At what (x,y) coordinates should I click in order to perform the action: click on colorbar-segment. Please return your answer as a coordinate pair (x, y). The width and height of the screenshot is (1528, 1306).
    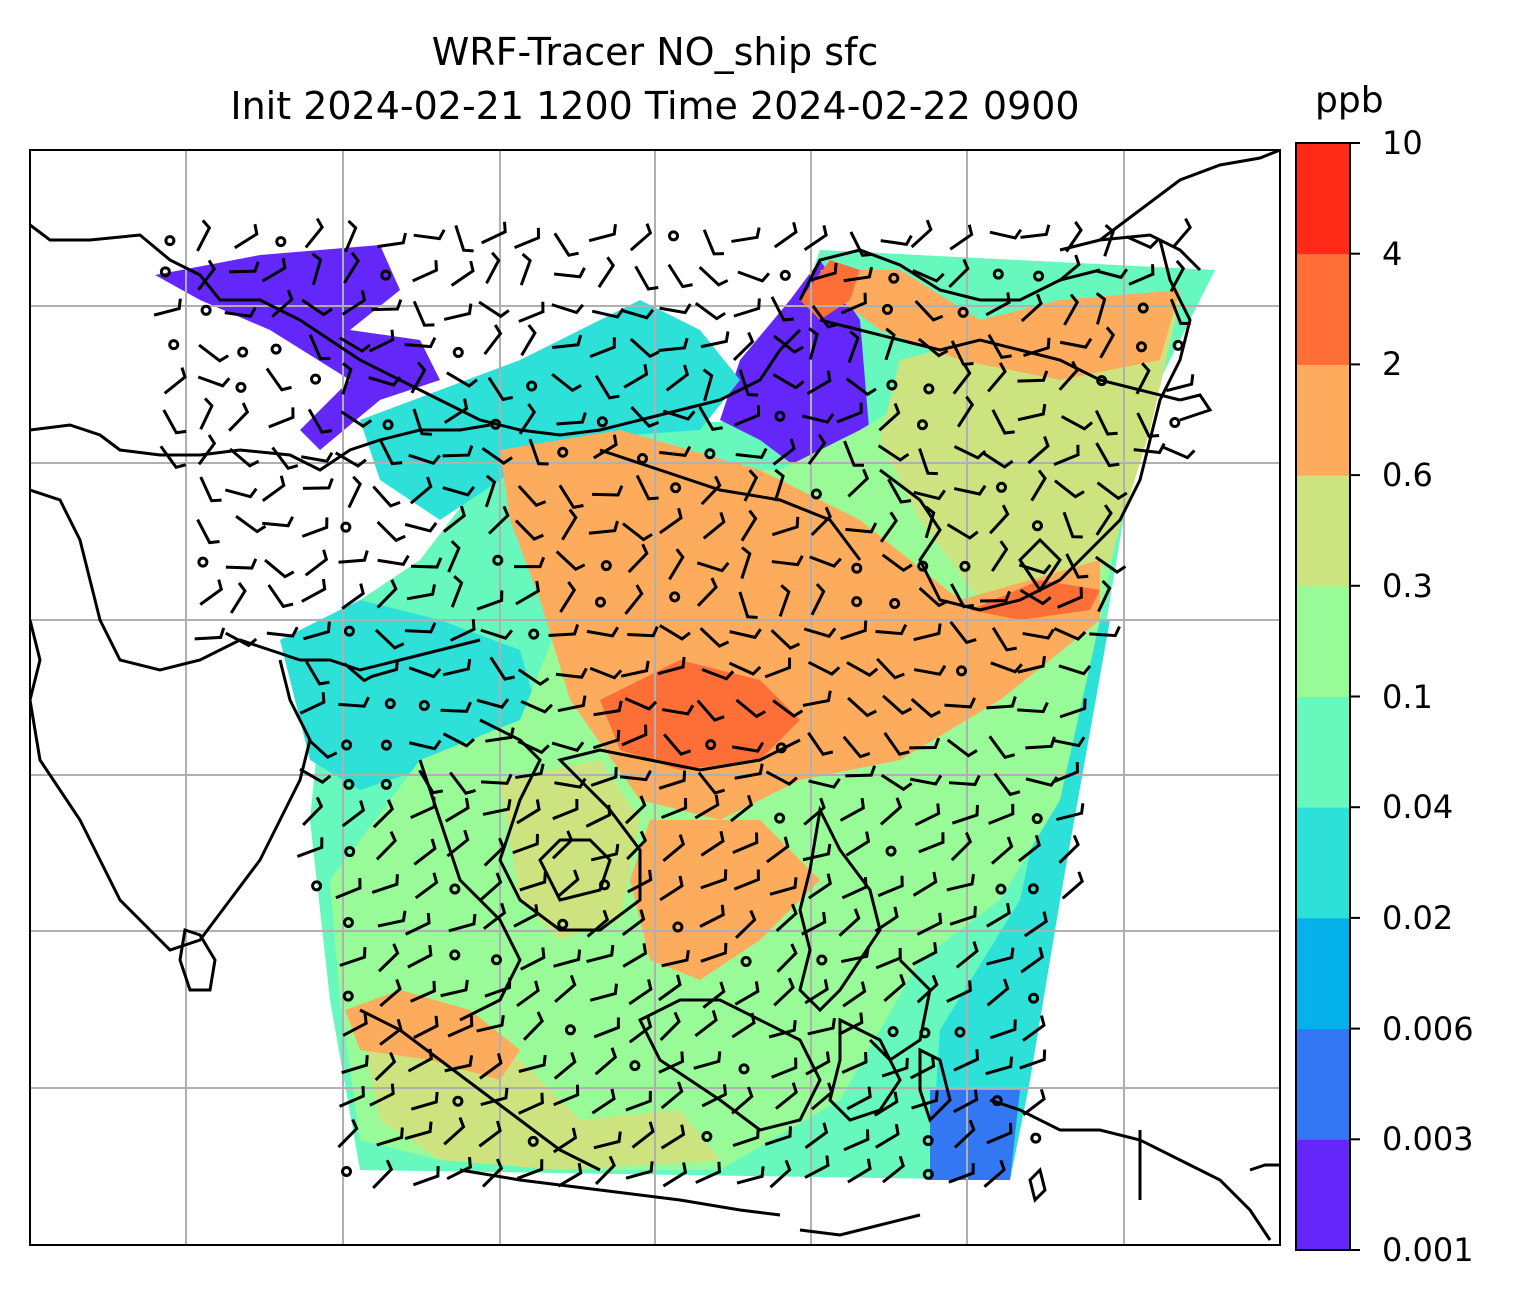
    Looking at the image, I should click on (1323, 309).